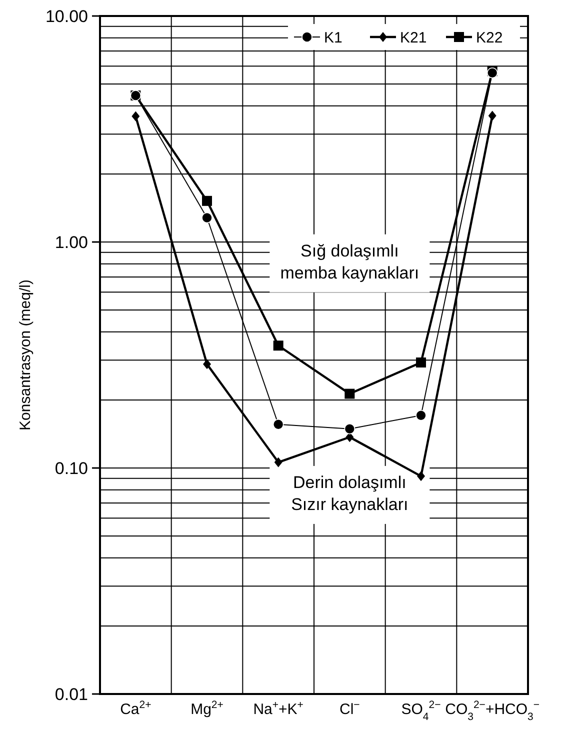  What do you see at coordinates (350, 261) in the screenshot?
I see `annotation: Sığ dolaşımlı memba kaynakları` at bounding box center [350, 261].